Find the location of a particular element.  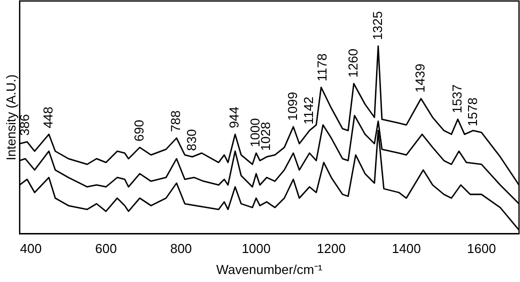

annotation: 1142 is located at coordinates (308, 110).